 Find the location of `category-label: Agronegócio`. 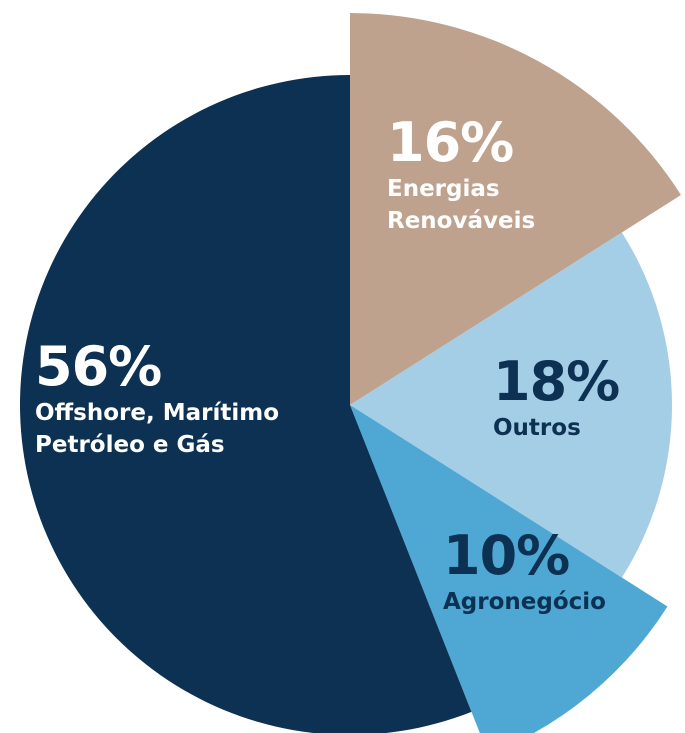

category-label: Agronegócio is located at coordinates (524, 602).